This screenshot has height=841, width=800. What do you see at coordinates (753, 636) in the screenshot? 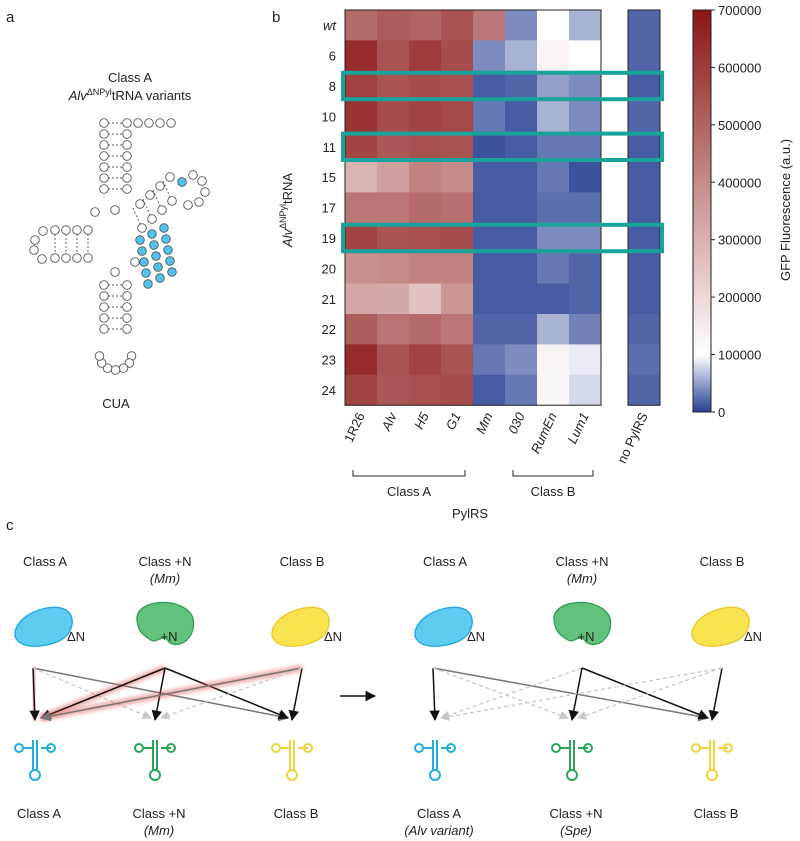
I see `enzyme-tag: ΔN` at bounding box center [753, 636].